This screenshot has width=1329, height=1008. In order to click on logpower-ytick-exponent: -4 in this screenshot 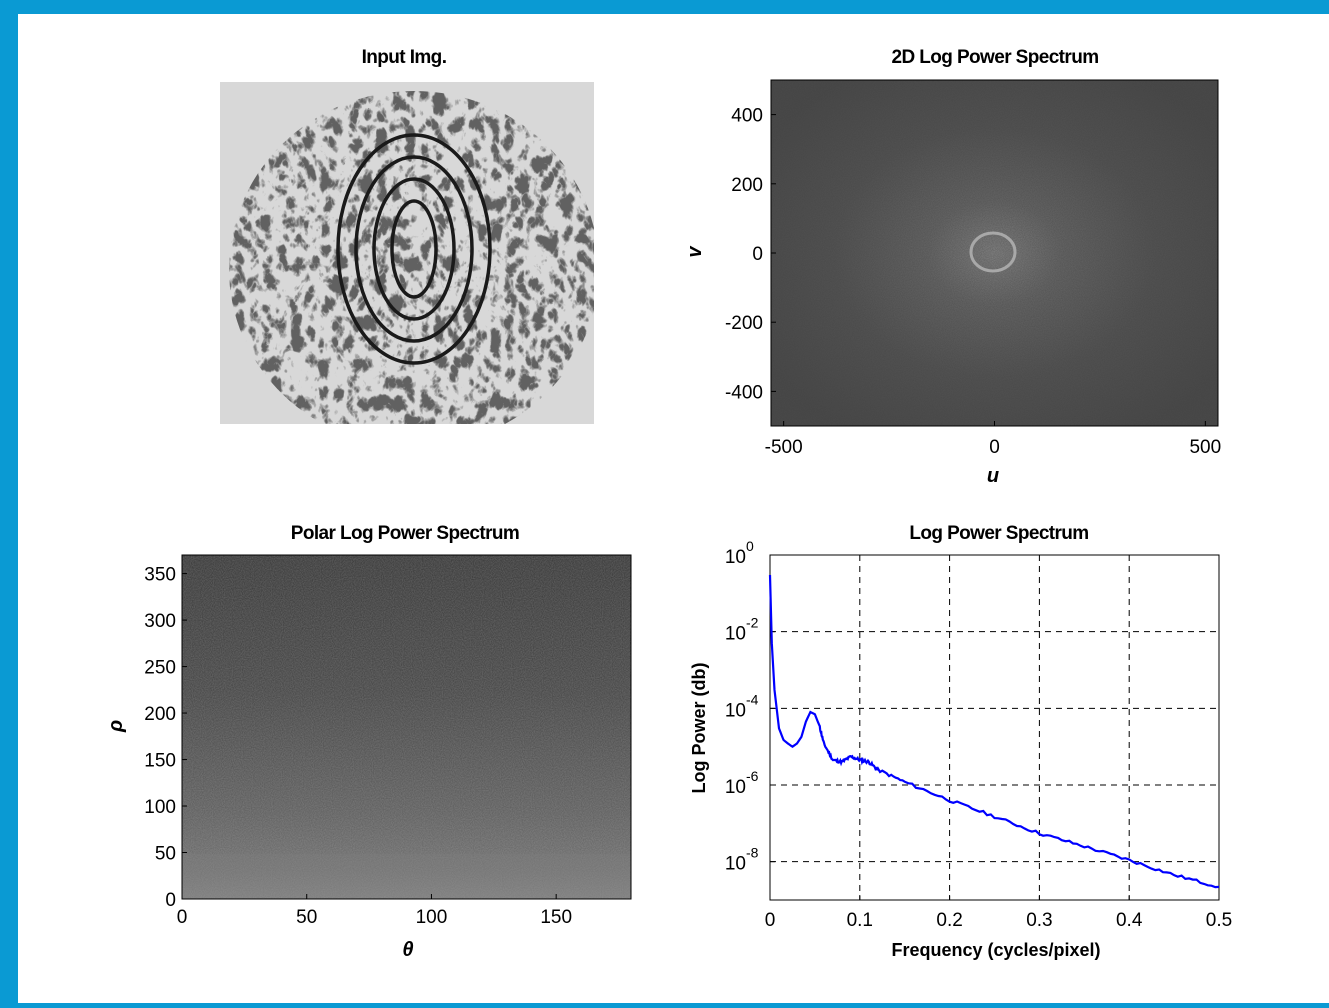, I will do `click(752, 699)`.